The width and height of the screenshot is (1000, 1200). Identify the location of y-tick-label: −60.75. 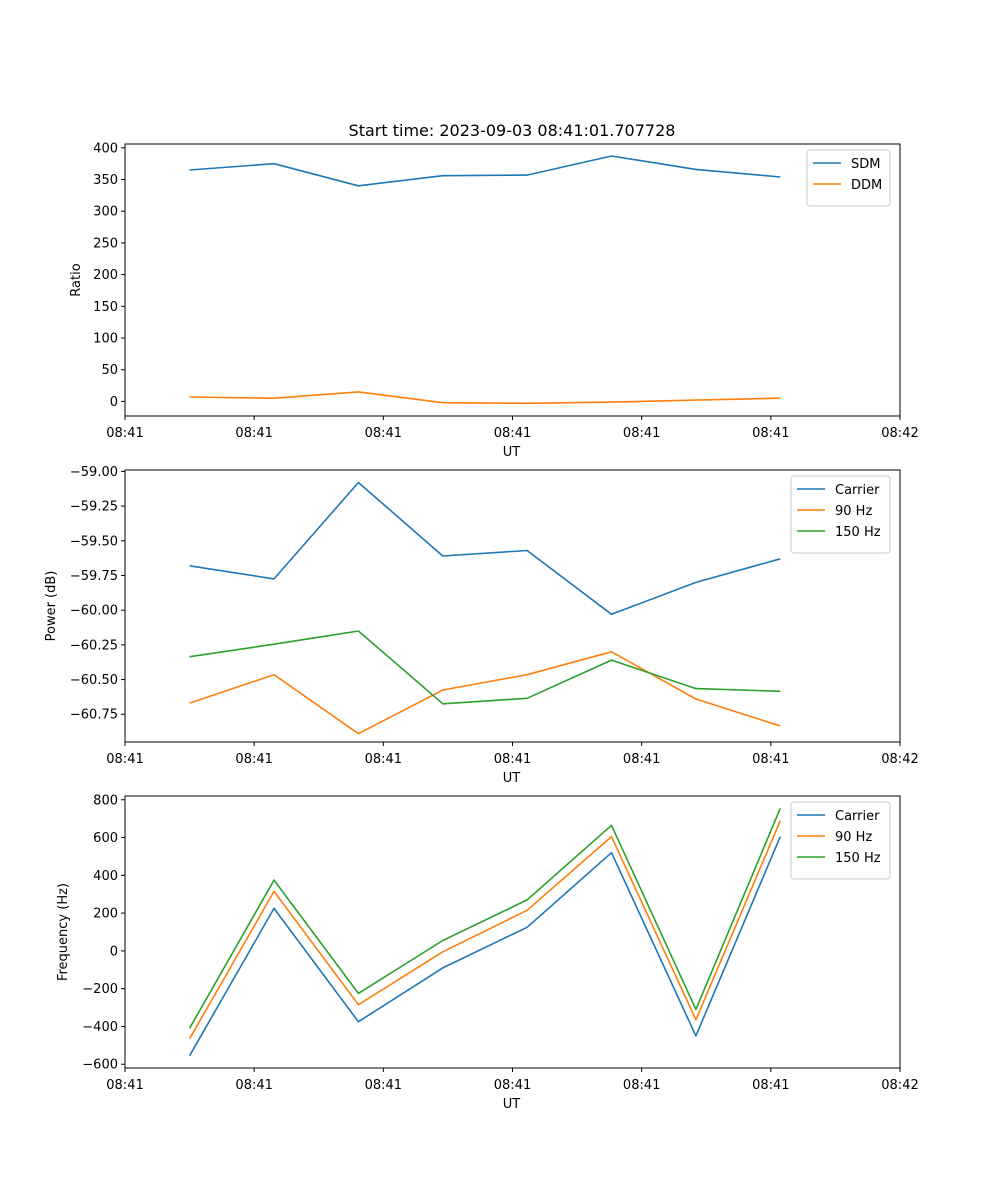
(94, 715).